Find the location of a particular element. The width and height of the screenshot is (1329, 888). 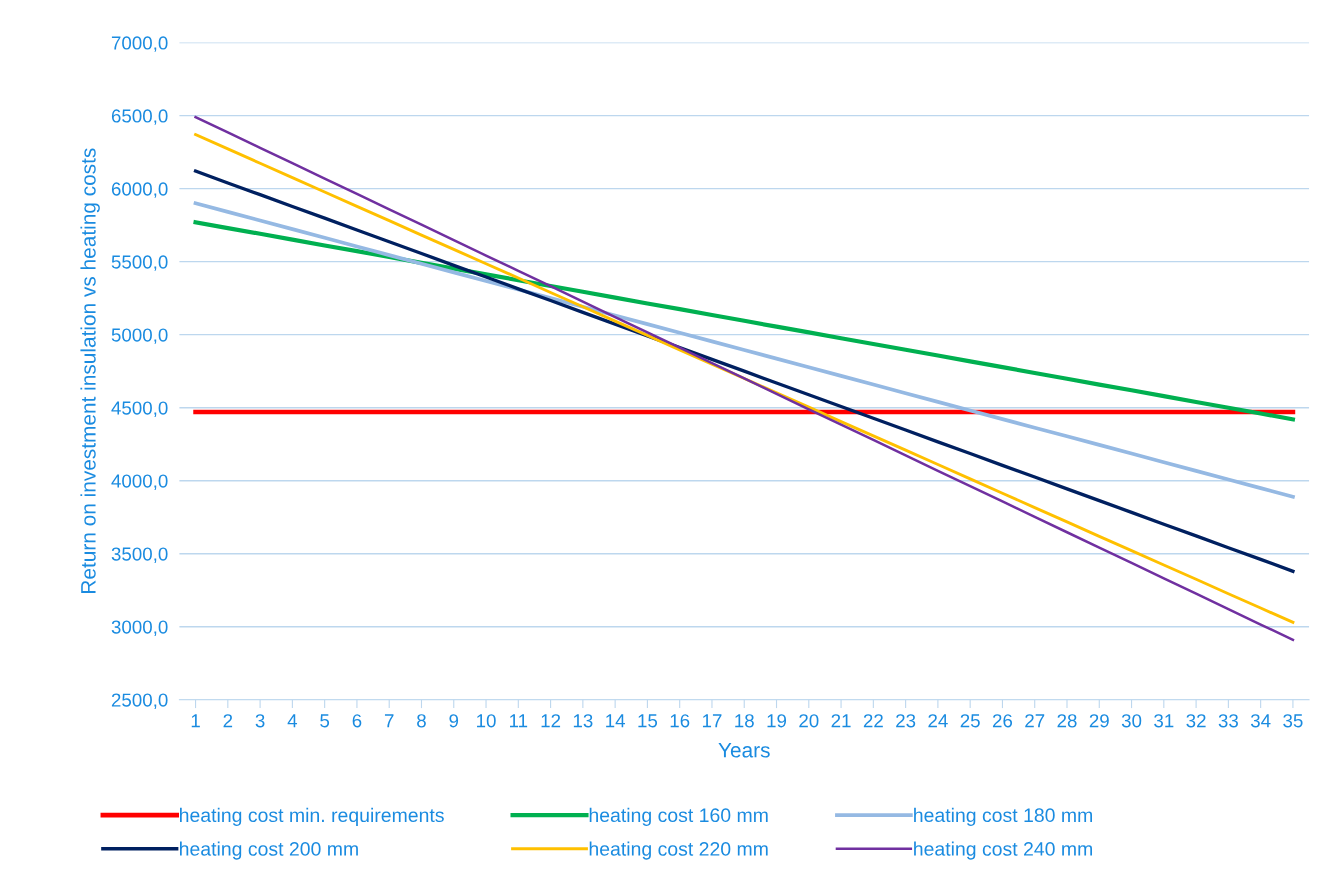

x-tick-label: 29 is located at coordinates (1099, 721).